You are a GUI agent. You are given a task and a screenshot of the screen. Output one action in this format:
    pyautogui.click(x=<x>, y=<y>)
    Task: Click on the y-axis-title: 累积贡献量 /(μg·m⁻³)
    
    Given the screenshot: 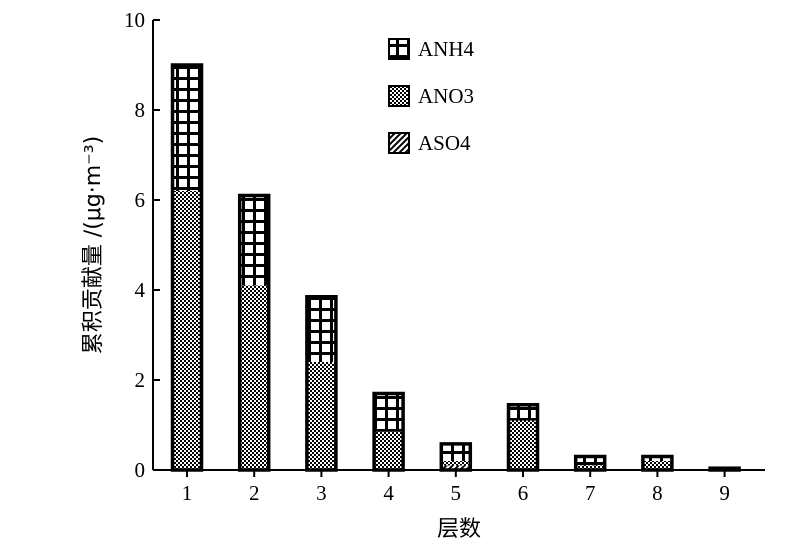 What is the action you would take?
    pyautogui.click(x=93, y=245)
    